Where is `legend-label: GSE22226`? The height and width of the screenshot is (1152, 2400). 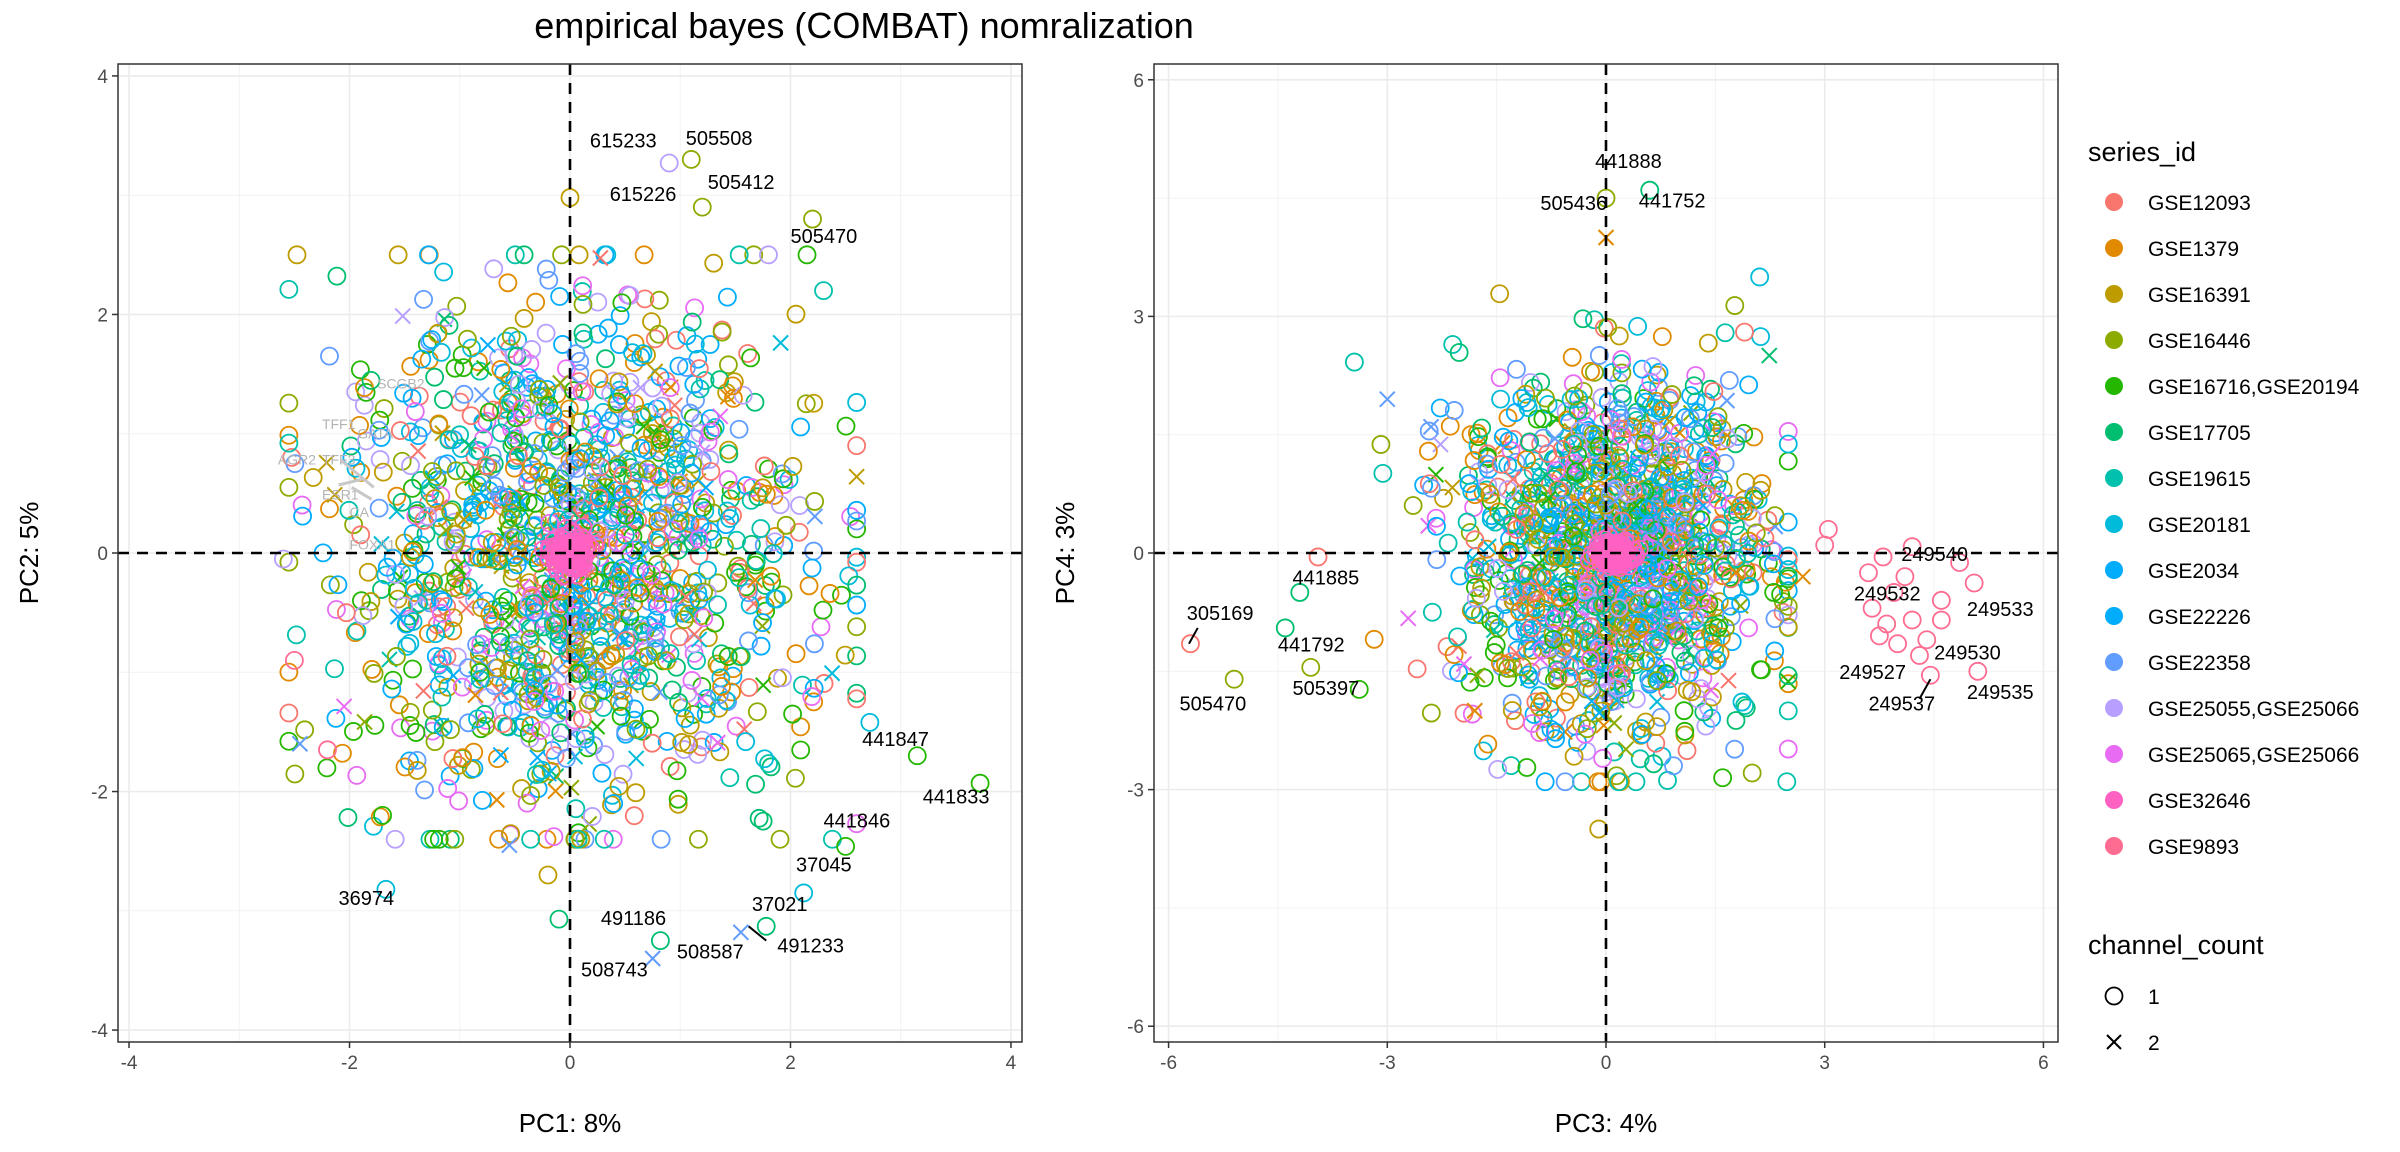
legend-label: GSE22226 is located at coordinates (2199, 617).